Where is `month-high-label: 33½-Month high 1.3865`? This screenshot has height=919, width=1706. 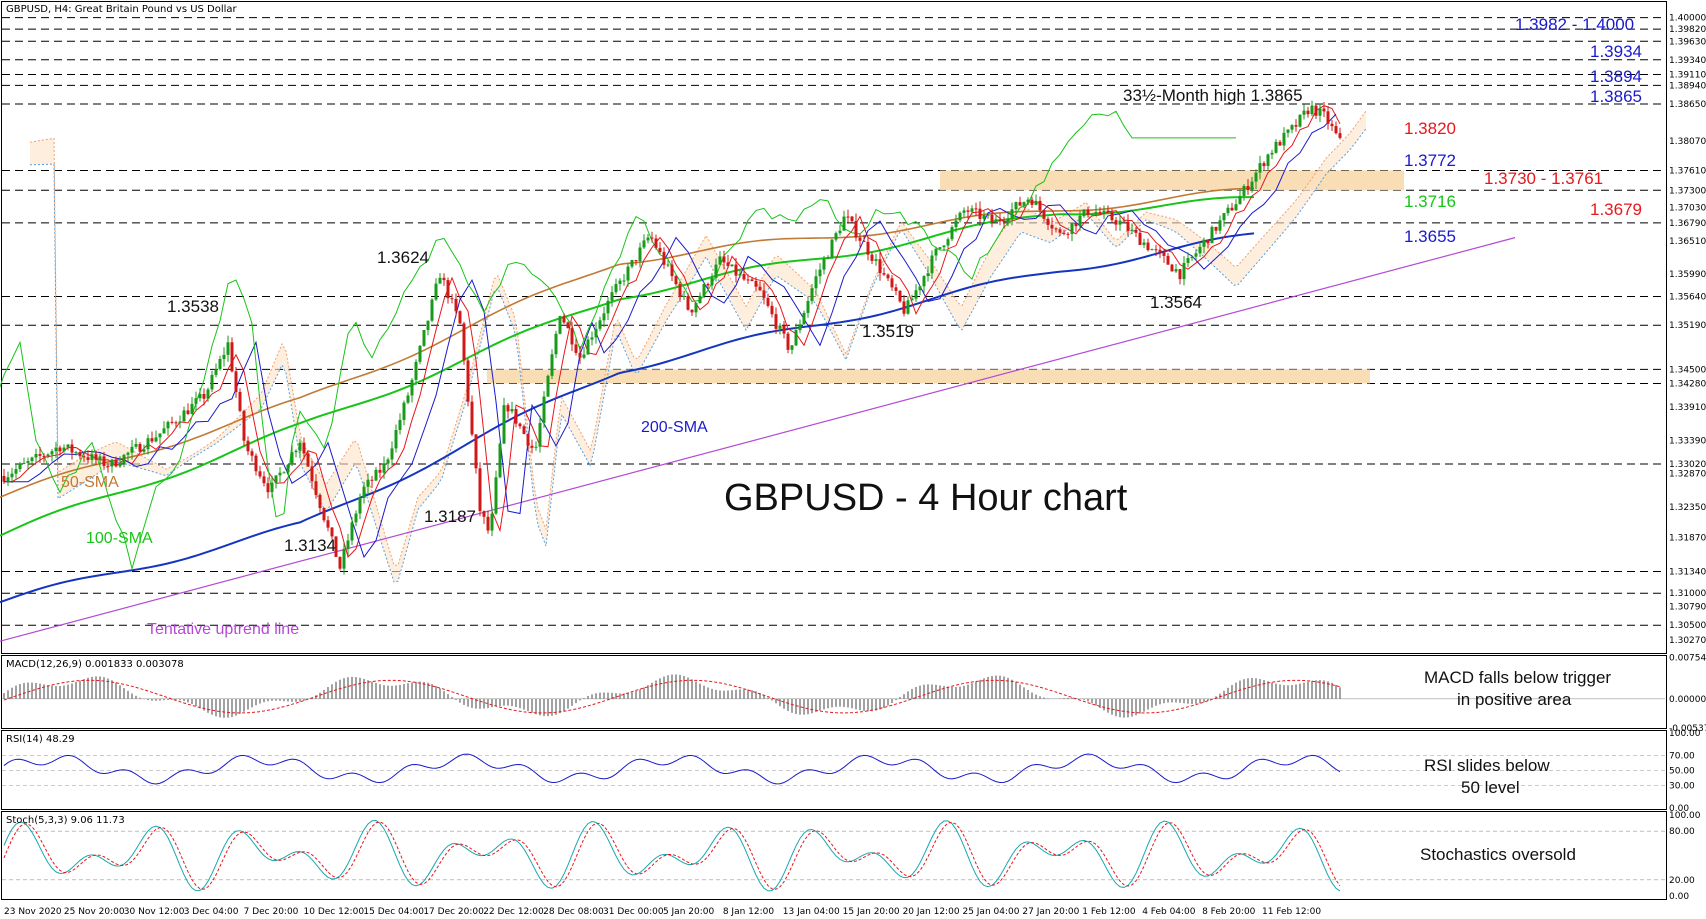
month-high-label: 33½-Month high 1.3865 is located at coordinates (1213, 95).